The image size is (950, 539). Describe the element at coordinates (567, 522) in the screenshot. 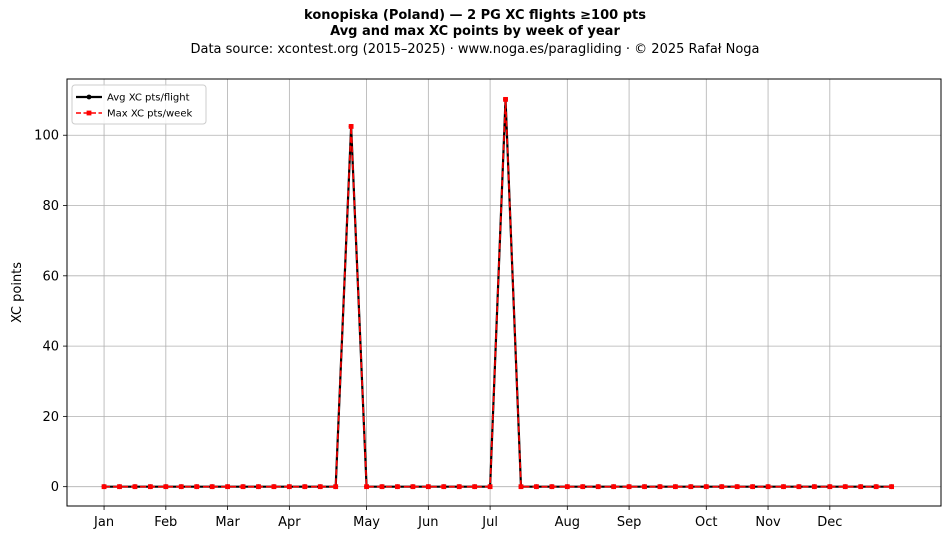

I see `x-tick-label: Aug` at that location.